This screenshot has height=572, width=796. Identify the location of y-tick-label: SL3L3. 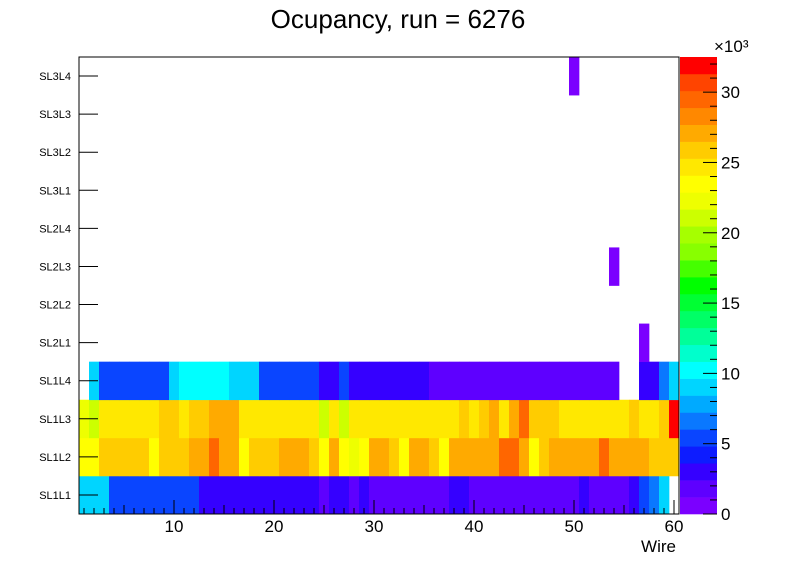
(55, 115).